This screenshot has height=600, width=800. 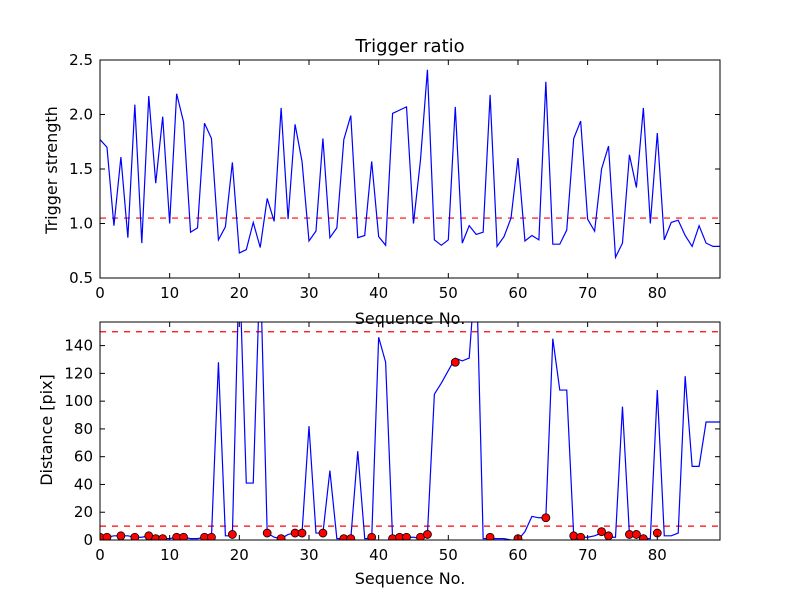 What do you see at coordinates (81, 60) in the screenshot?
I see `y-tick-label: 2.5` at bounding box center [81, 60].